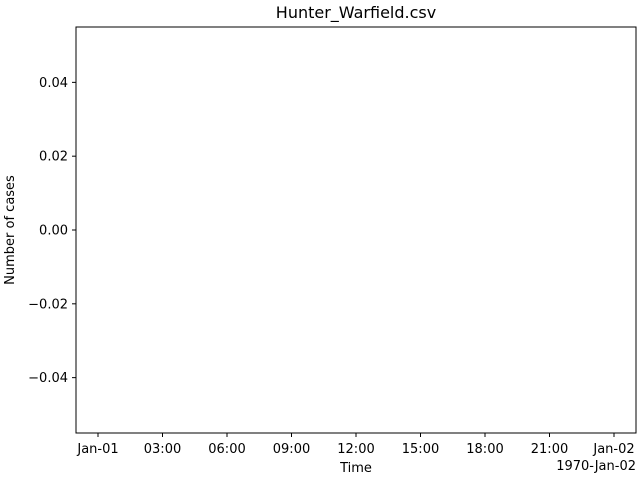 This screenshot has height=480, width=640. Describe the element at coordinates (97, 449) in the screenshot. I see `x-tick-label: Jan-01` at that location.